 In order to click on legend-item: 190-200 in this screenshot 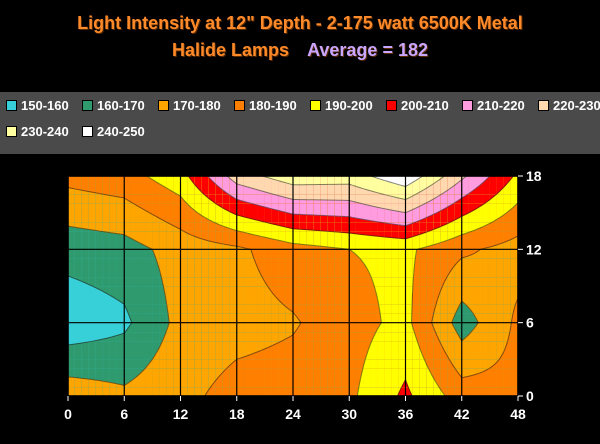, I will do `click(341, 105)`.